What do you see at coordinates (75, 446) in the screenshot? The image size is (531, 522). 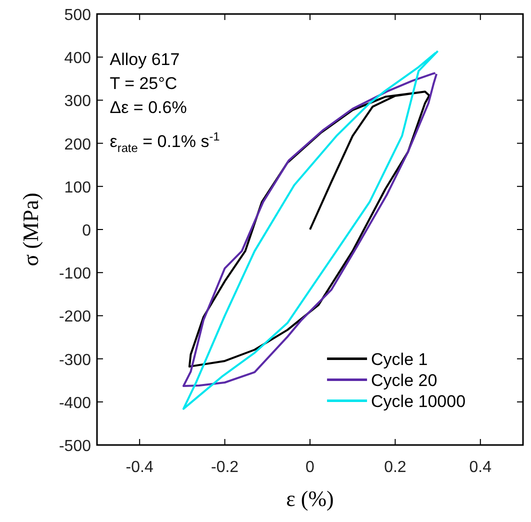 I see `y-tick-label: -500` at bounding box center [75, 446].